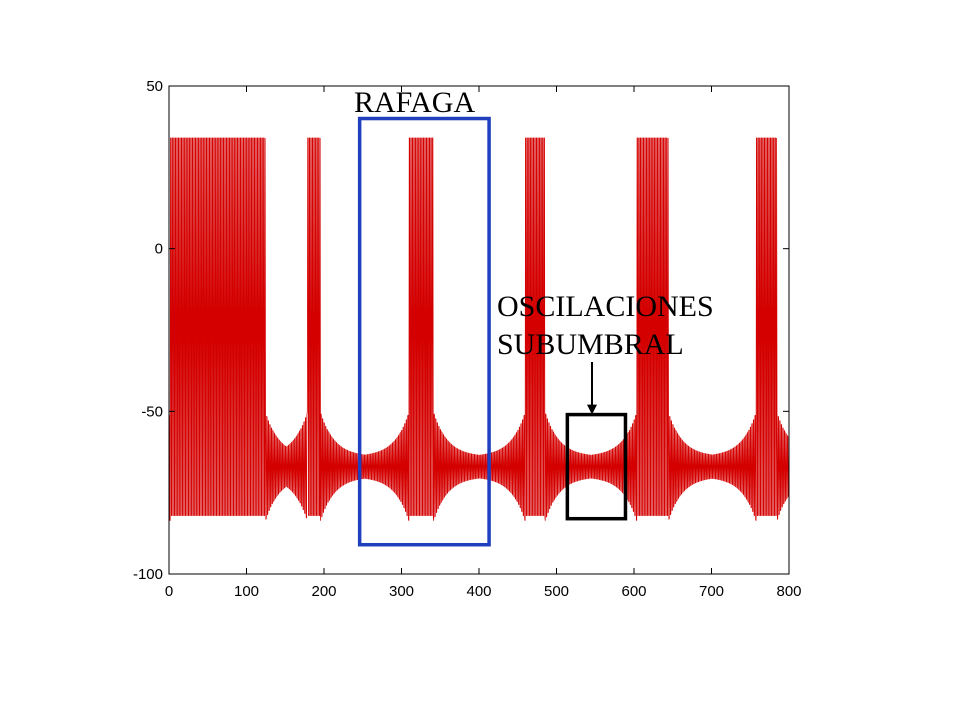 The height and width of the screenshot is (720, 960). What do you see at coordinates (246, 591) in the screenshot?
I see `x-tick-label: 100` at bounding box center [246, 591].